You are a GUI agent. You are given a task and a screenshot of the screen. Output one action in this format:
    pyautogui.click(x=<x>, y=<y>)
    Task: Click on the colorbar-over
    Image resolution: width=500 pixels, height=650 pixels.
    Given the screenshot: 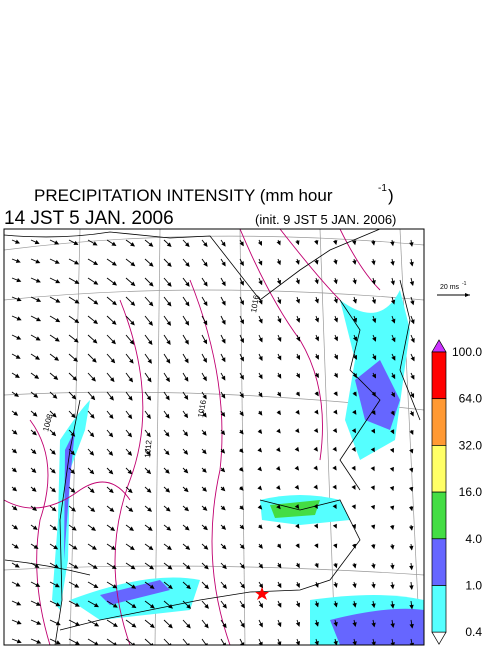 What is the action you would take?
    pyautogui.click(x=439, y=346)
    